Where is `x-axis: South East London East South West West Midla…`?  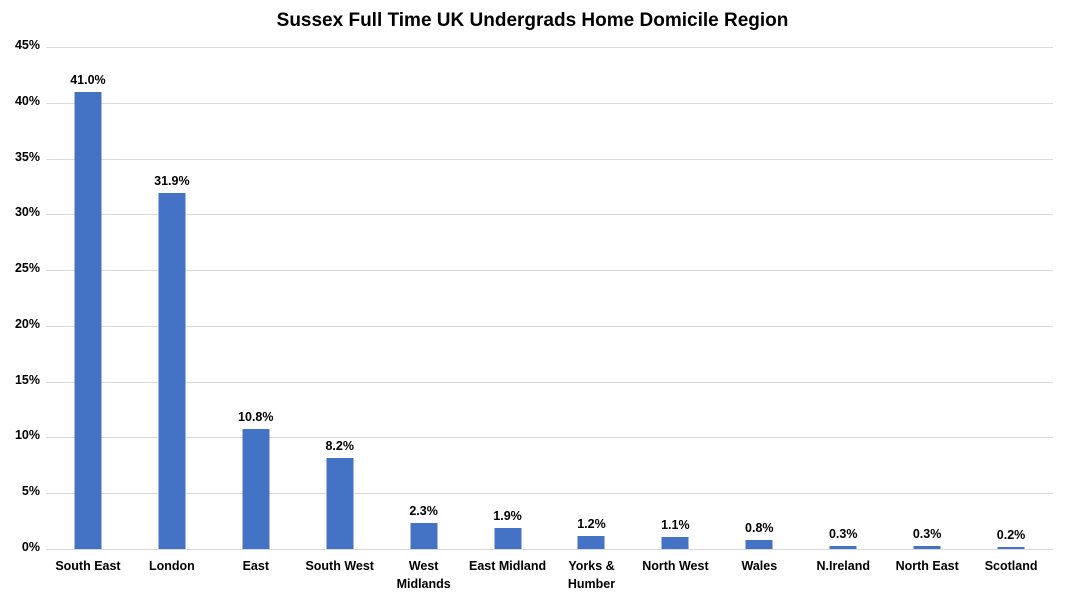
x-axis: South East London East South West West Midla… is located at coordinates (549, 575).